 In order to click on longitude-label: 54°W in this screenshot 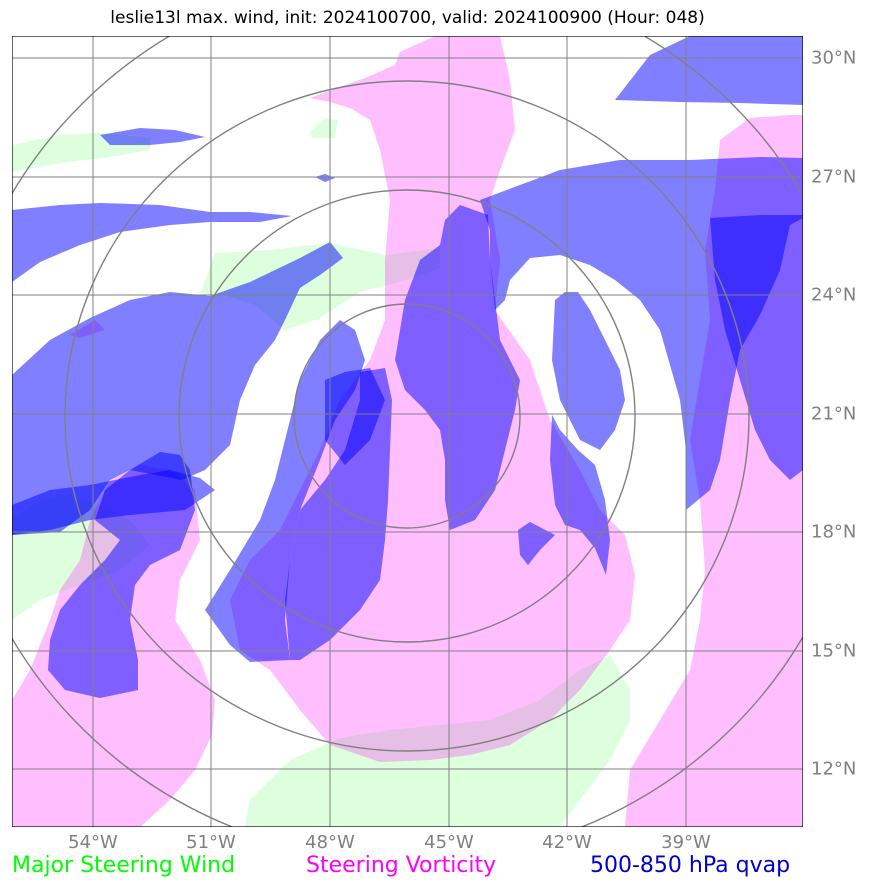, I will do `click(93, 842)`.